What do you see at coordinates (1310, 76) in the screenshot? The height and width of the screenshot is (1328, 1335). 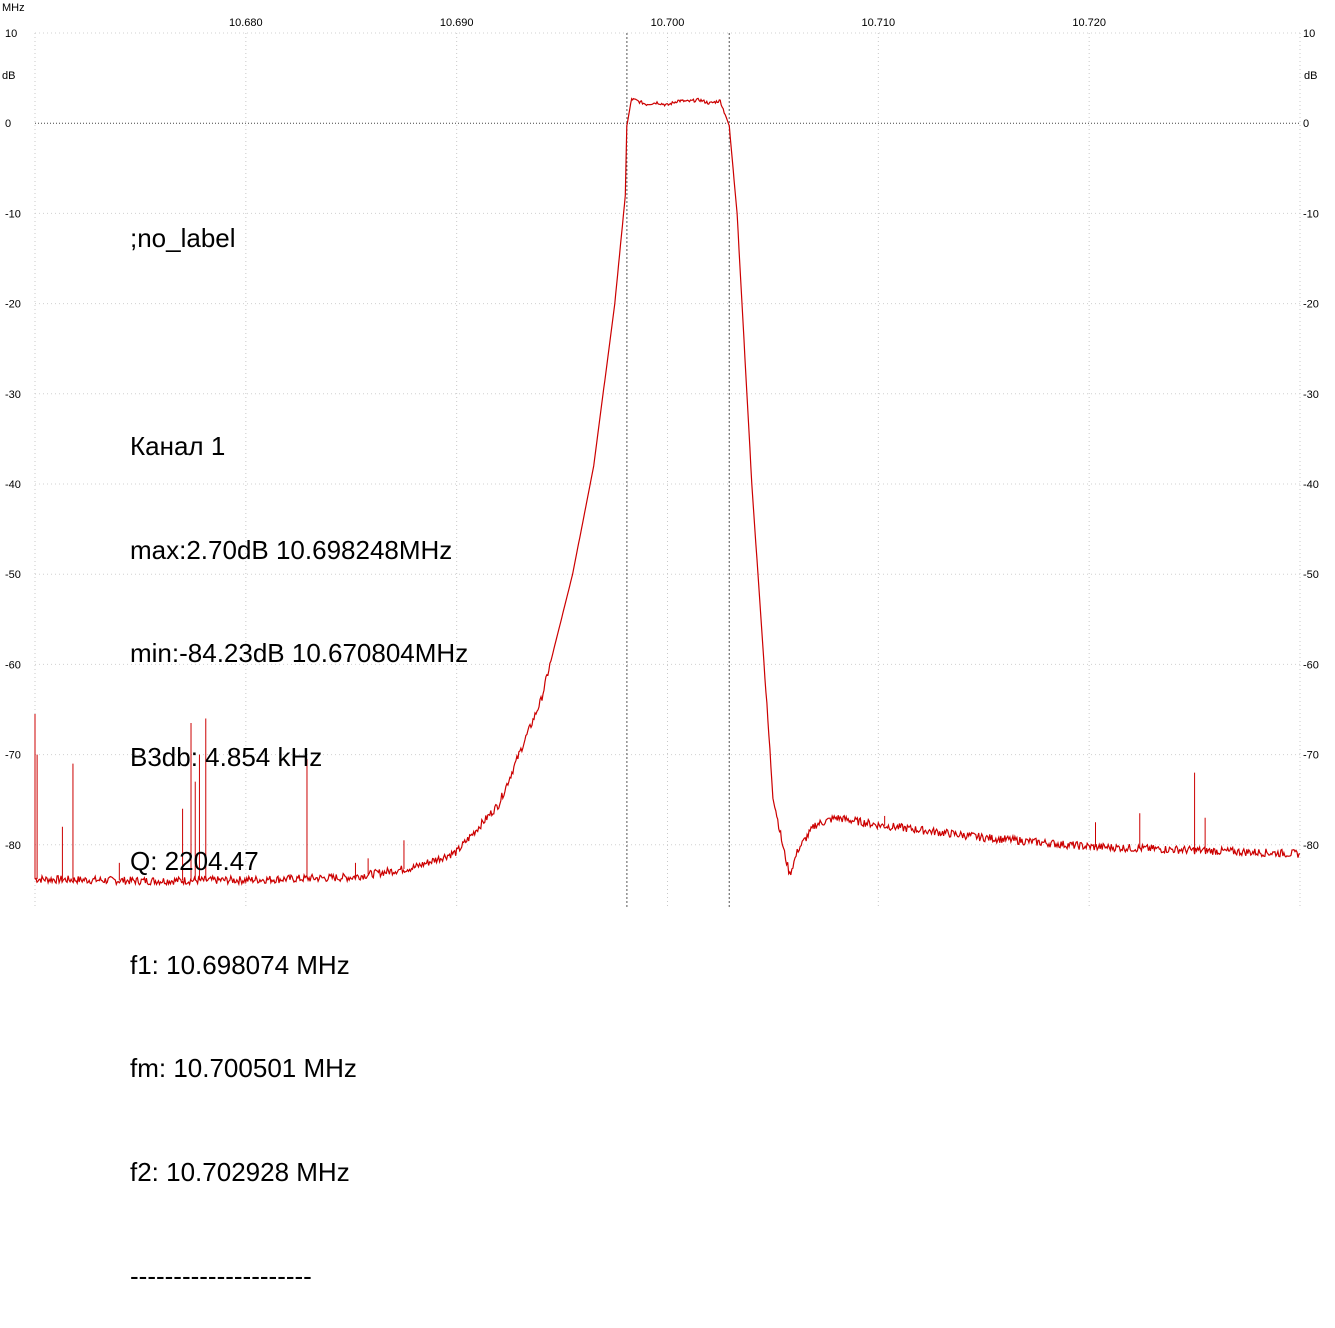 I see `y-unit-label-right: dB` at bounding box center [1310, 76].